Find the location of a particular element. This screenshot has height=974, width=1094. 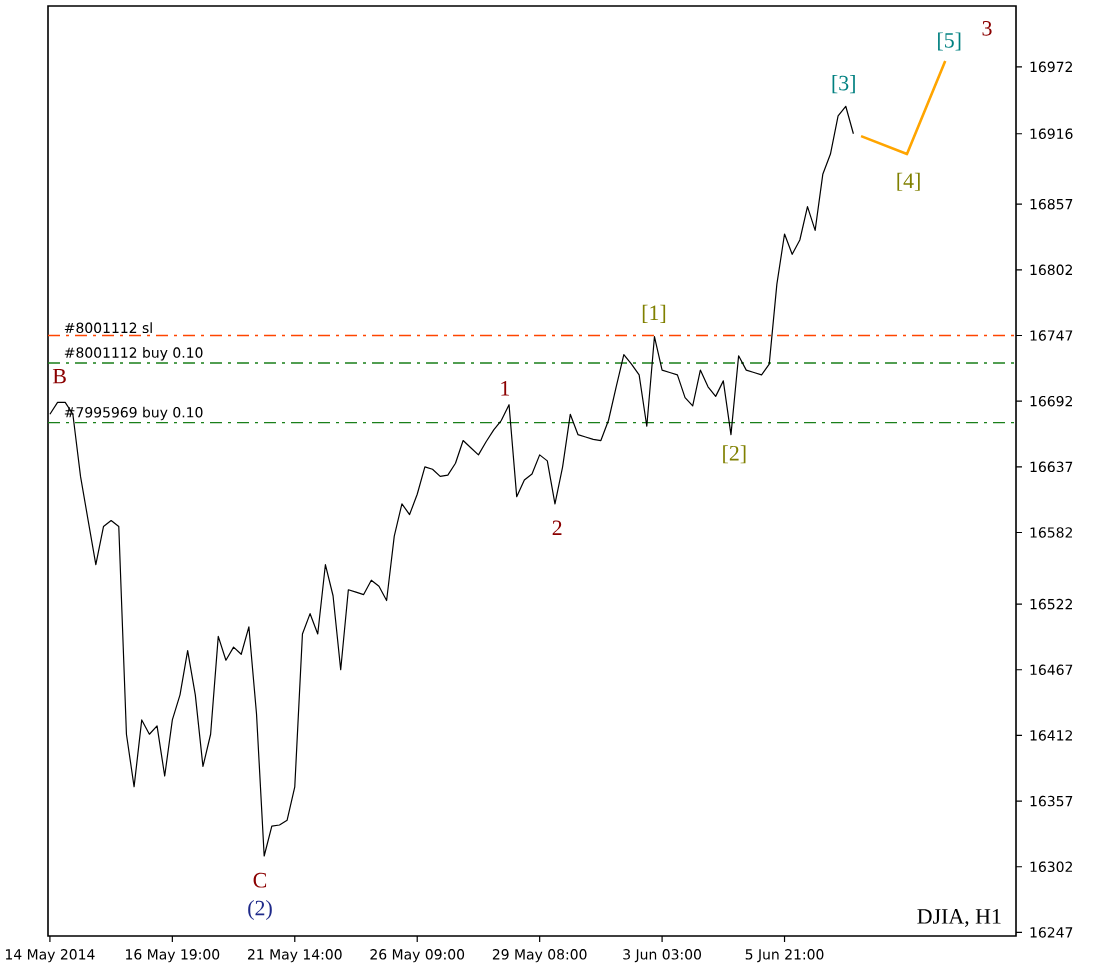

annotation: (2) is located at coordinates (260, 910).